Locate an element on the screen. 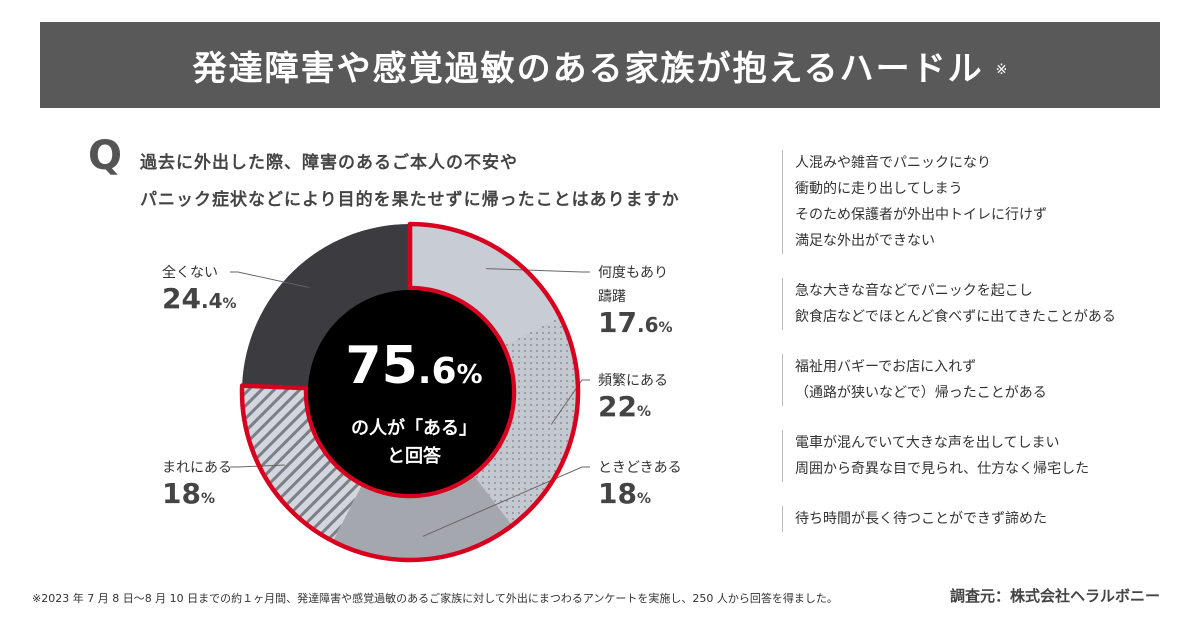 The image size is (1200, 630). slice-value-none-dec: .4 is located at coordinates (211, 301).